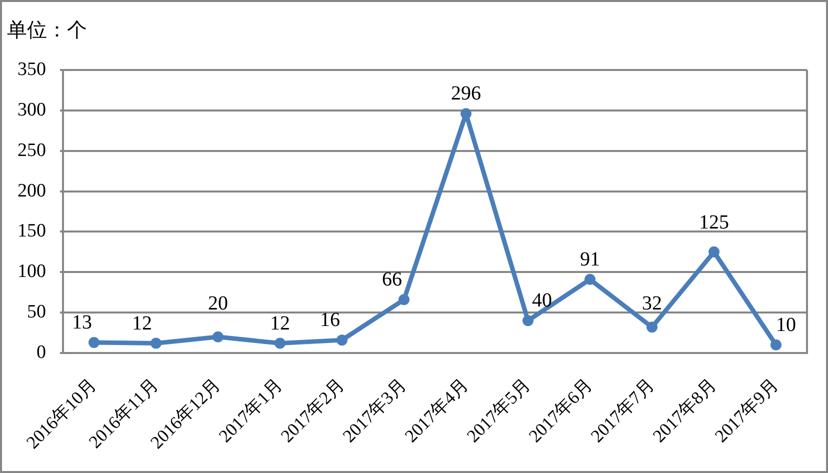 This screenshot has width=828, height=473. Describe the element at coordinates (330, 320) in the screenshot. I see `data-label: 16` at that location.